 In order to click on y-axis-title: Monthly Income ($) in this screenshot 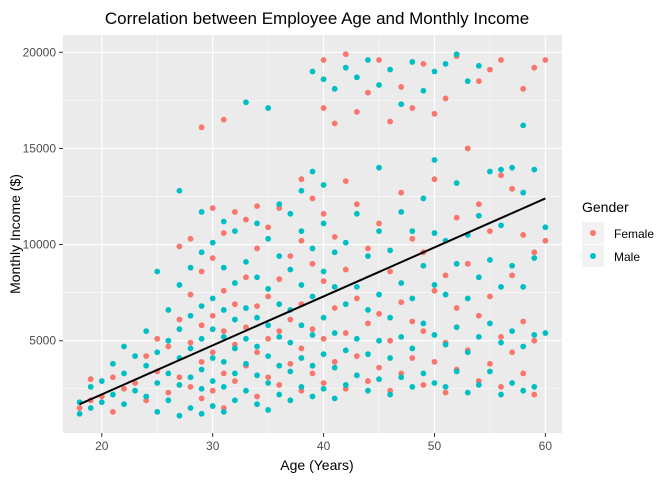, I will do `click(15, 234)`.